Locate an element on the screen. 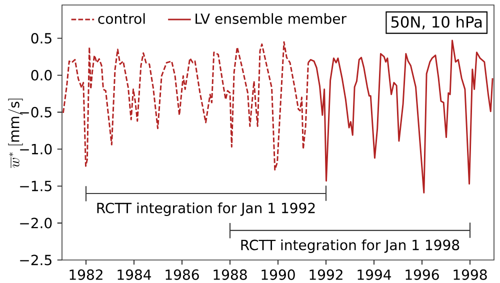 The width and height of the screenshot is (500, 283). y-tick-label: −2.0 is located at coordinates (36, 223).